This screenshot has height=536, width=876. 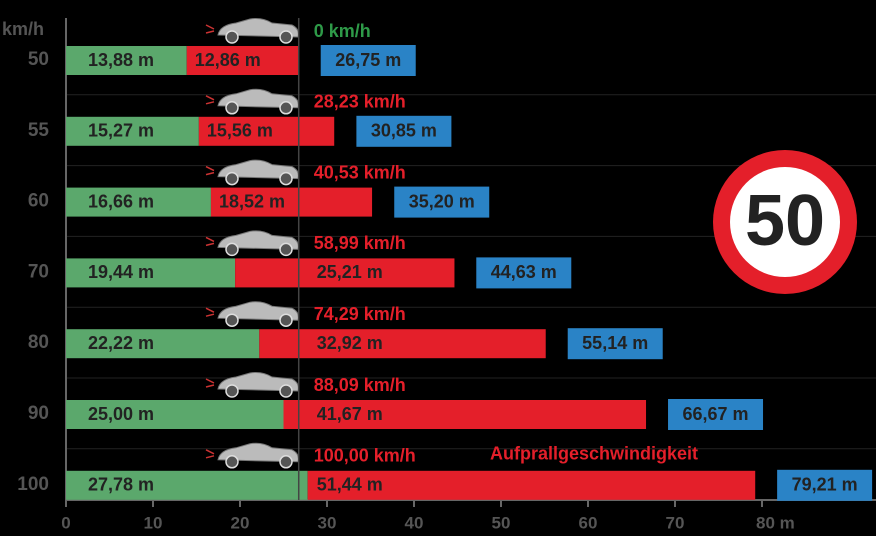 What do you see at coordinates (65, 522) in the screenshot?
I see `x-tick-label: 0` at bounding box center [65, 522].